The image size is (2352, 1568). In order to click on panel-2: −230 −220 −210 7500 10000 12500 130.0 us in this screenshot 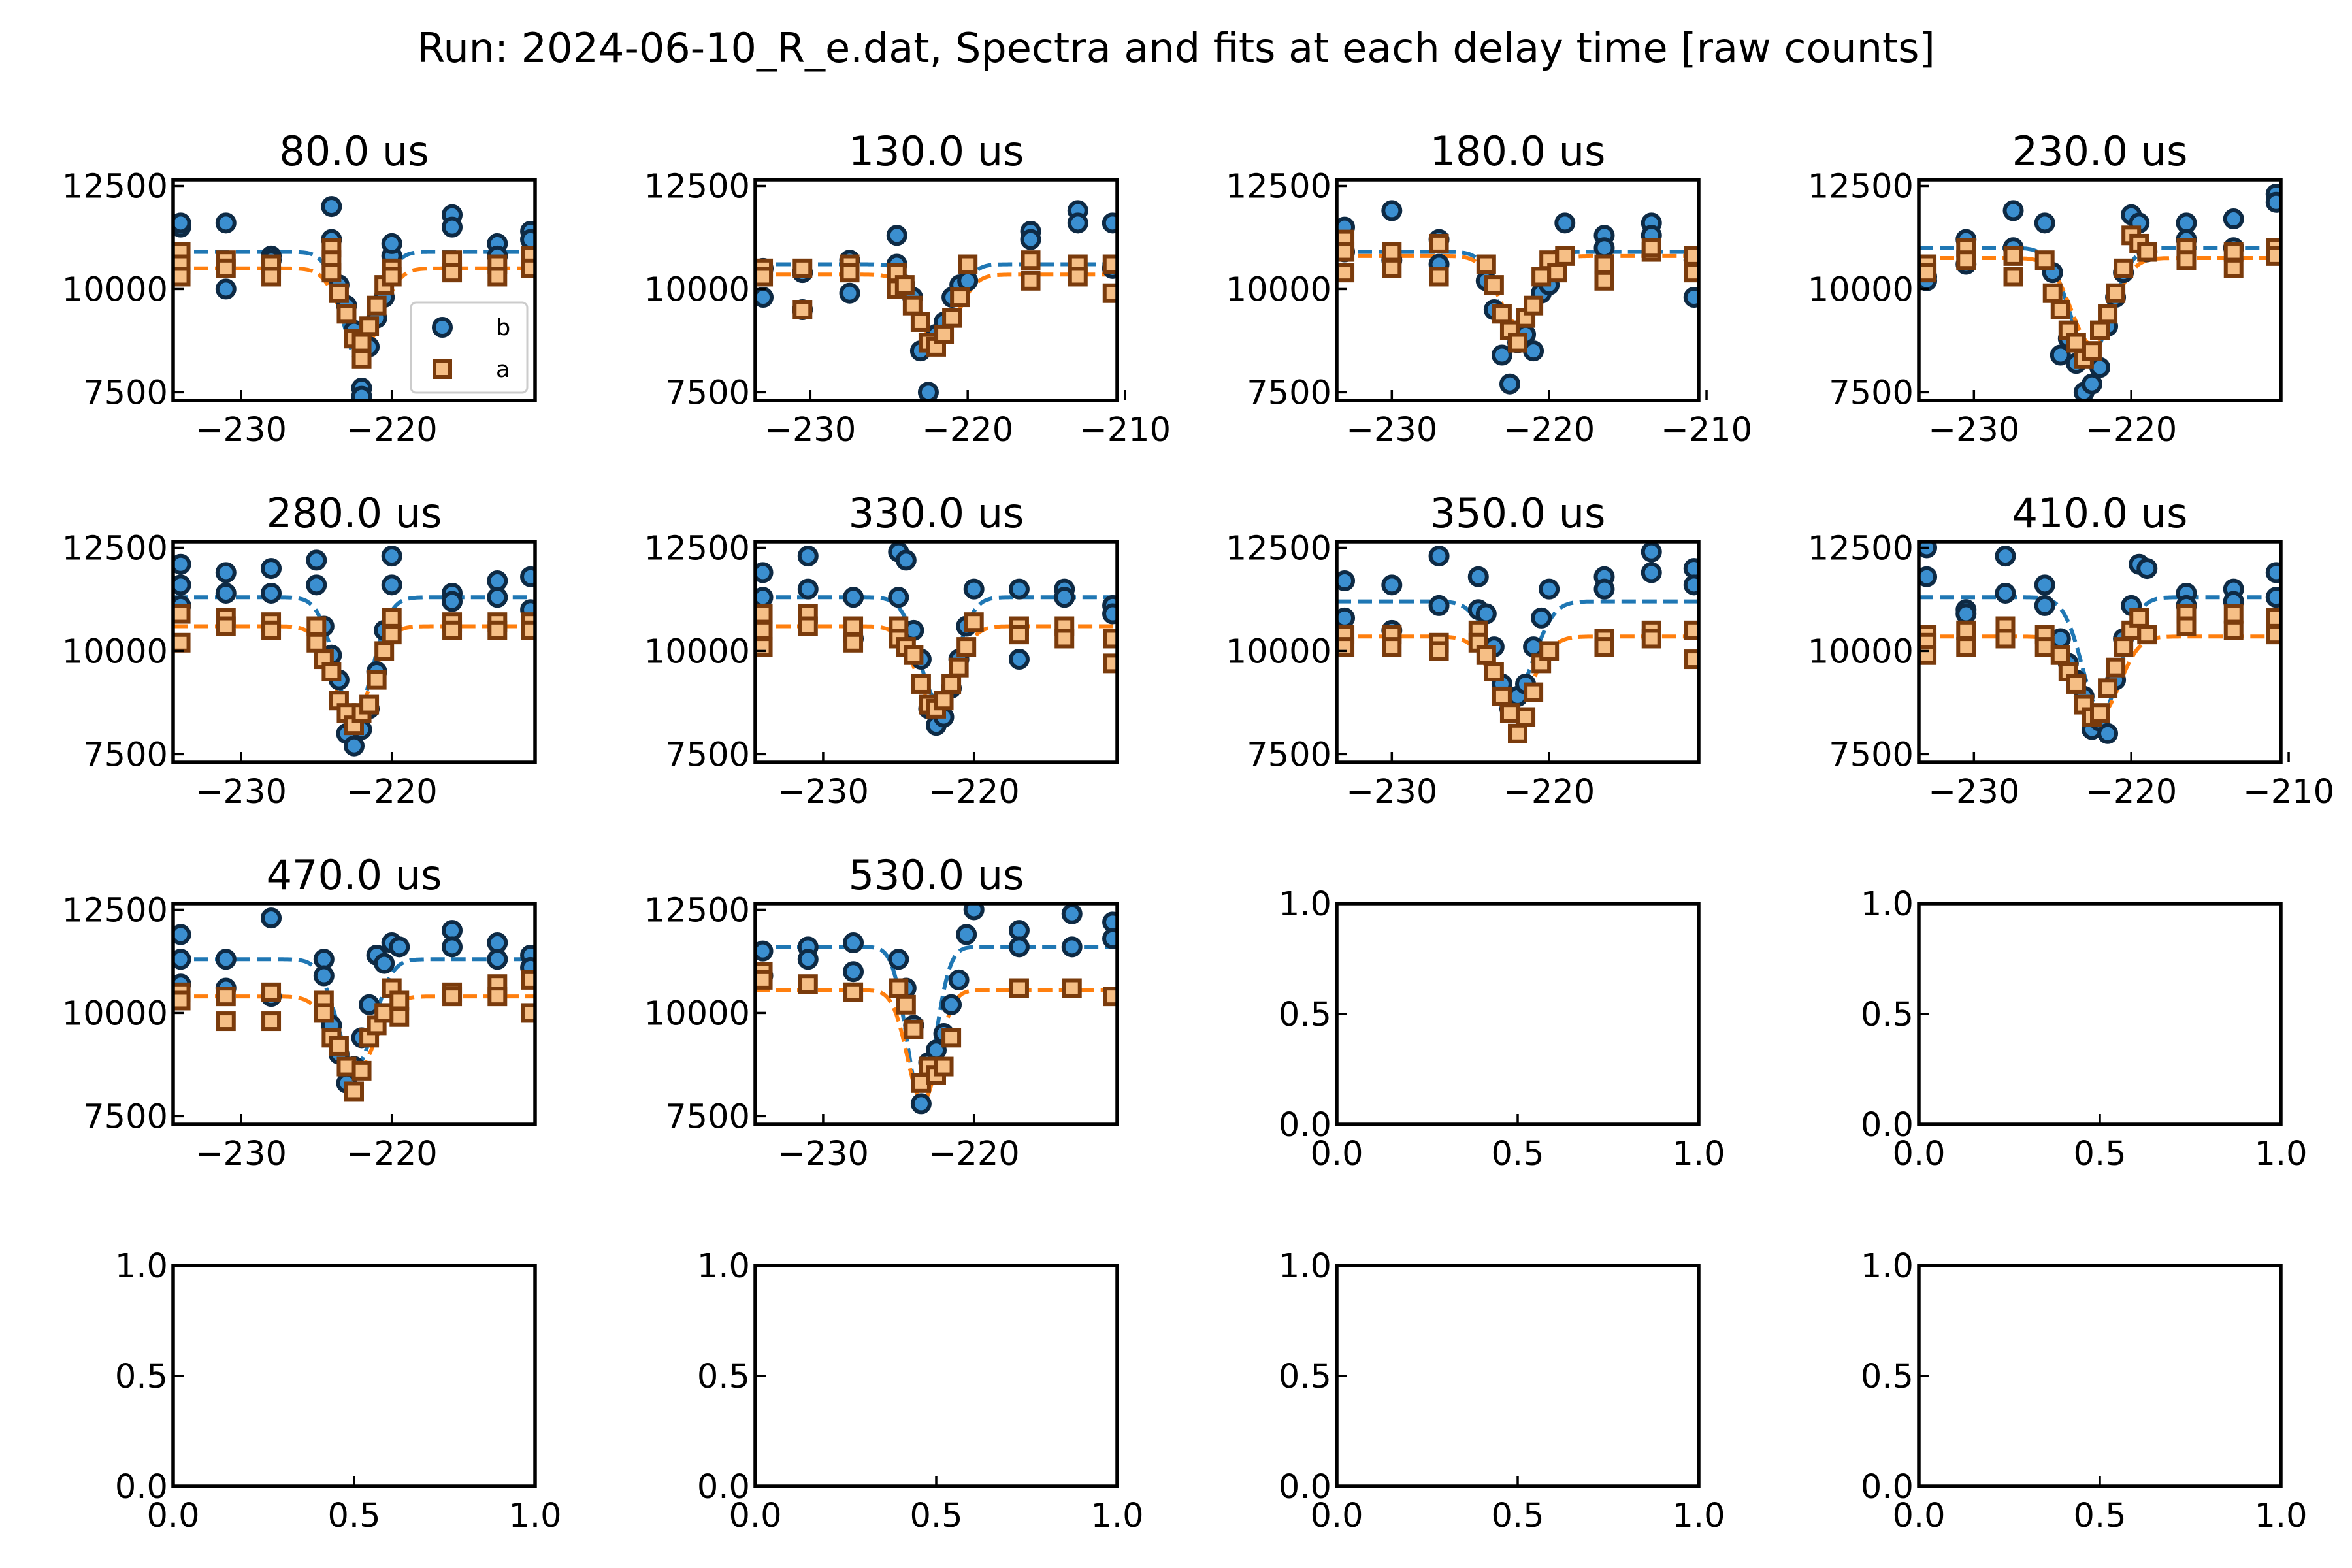, I will do `click(907, 288)`.